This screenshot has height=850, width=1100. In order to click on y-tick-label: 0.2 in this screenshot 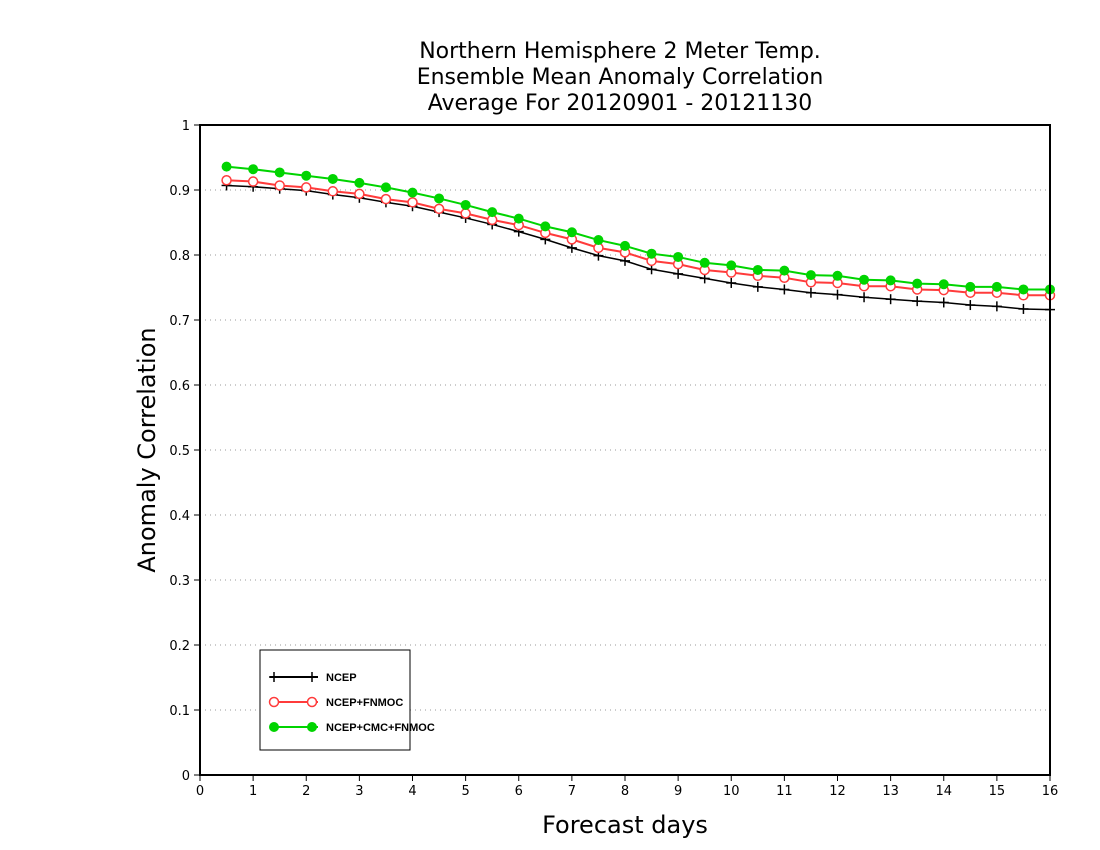, I will do `click(179, 646)`.